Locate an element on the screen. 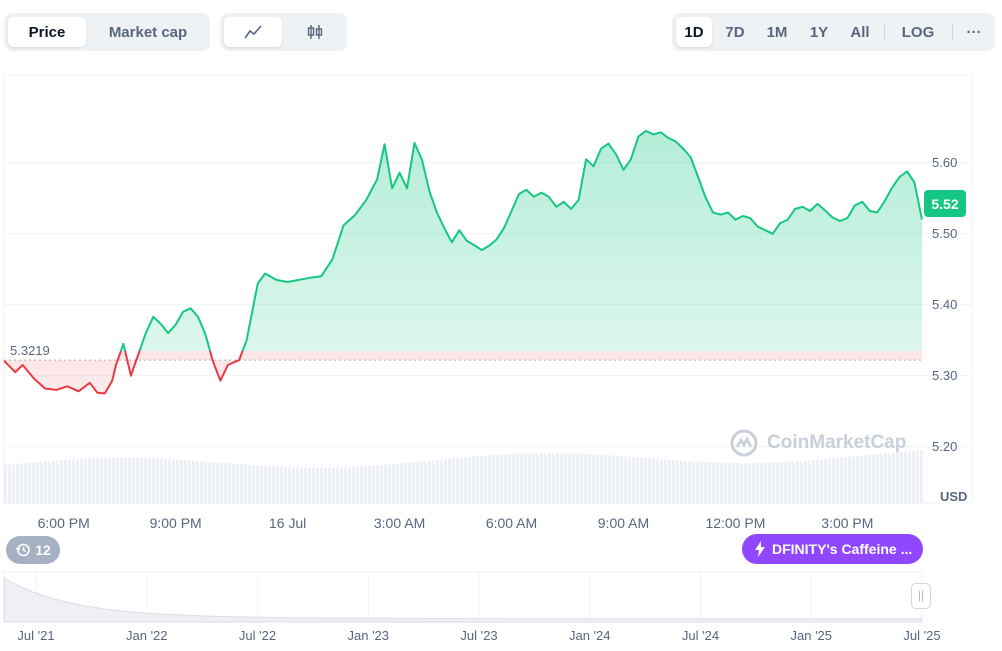 The image size is (1002, 651). history-badge: 12 is located at coordinates (33, 550).